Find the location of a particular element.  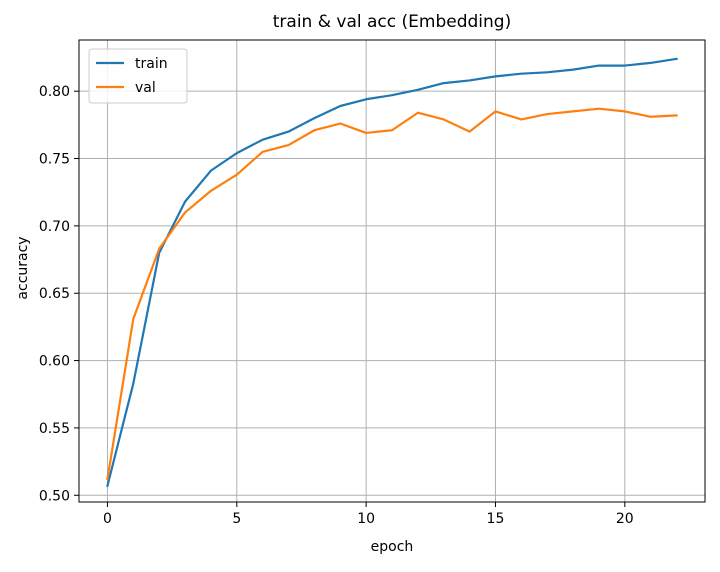

x-tick-label: 15 is located at coordinates (496, 519).